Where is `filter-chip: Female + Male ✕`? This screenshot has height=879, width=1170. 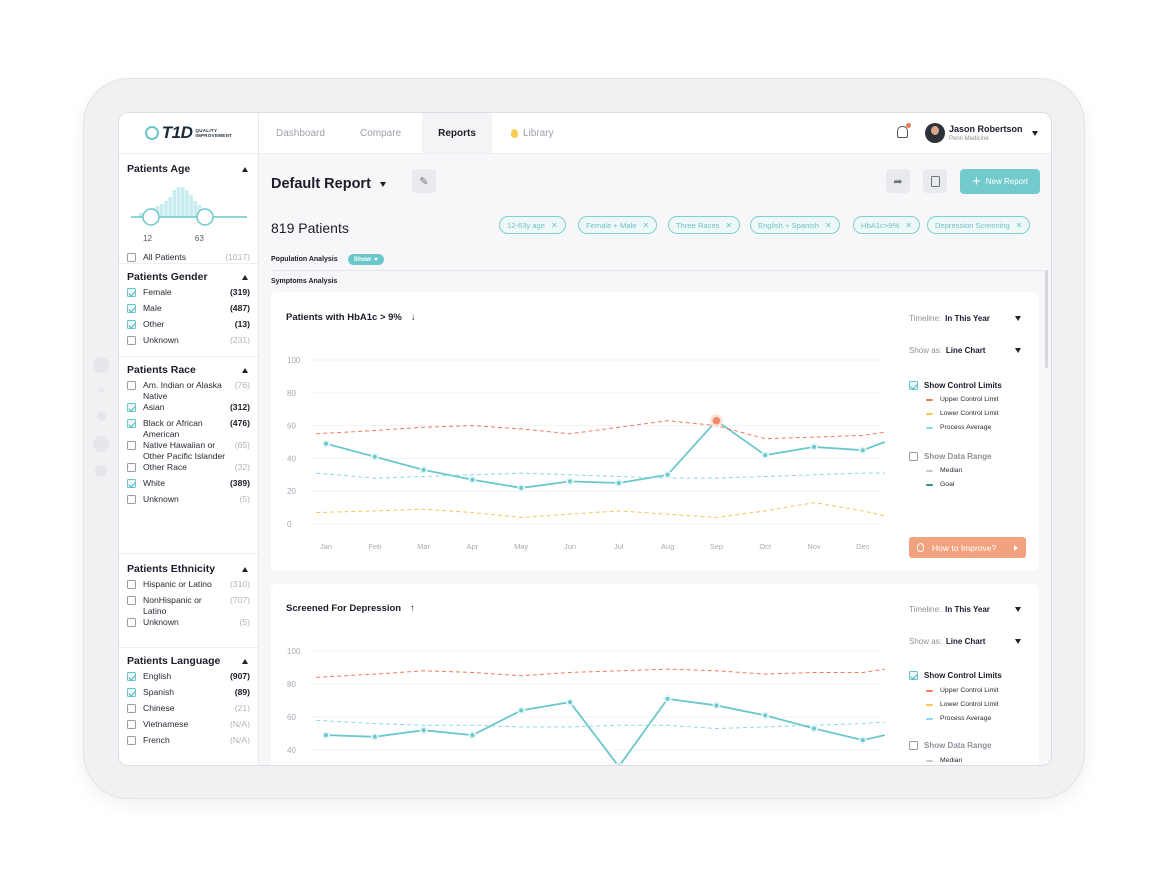
filter-chip: Female + Male ✕ is located at coordinates (618, 225).